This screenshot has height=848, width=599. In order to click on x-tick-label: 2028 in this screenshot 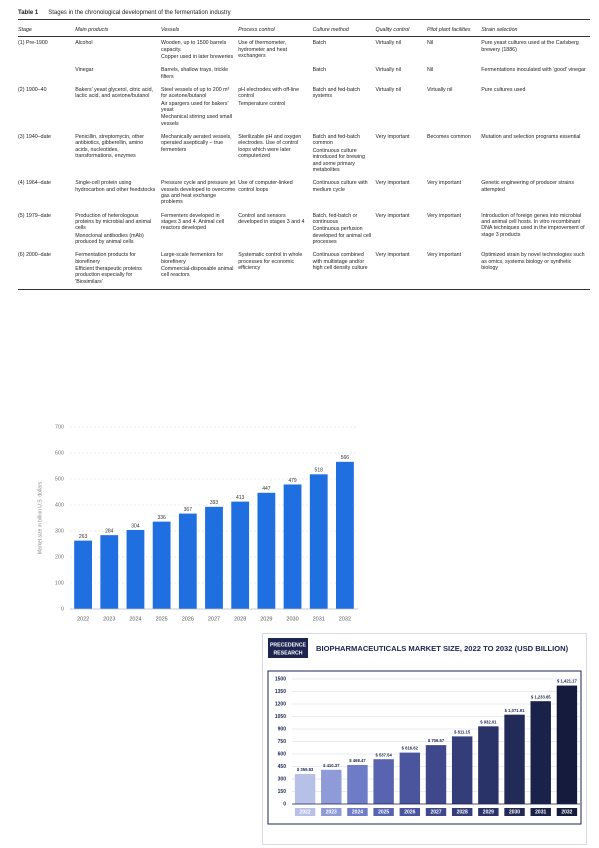, I will do `click(462, 813)`.